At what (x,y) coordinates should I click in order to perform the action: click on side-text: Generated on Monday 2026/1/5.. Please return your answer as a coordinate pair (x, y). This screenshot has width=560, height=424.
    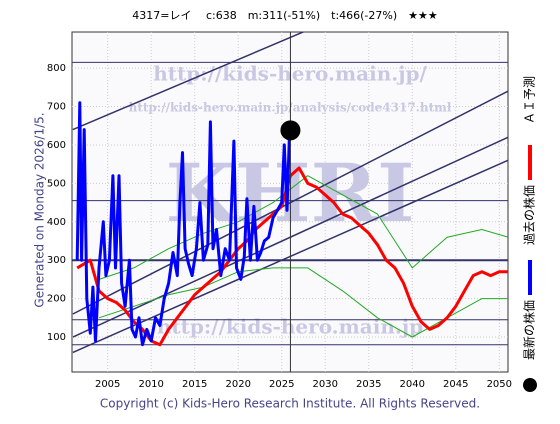
    Looking at the image, I should click on (40, 209).